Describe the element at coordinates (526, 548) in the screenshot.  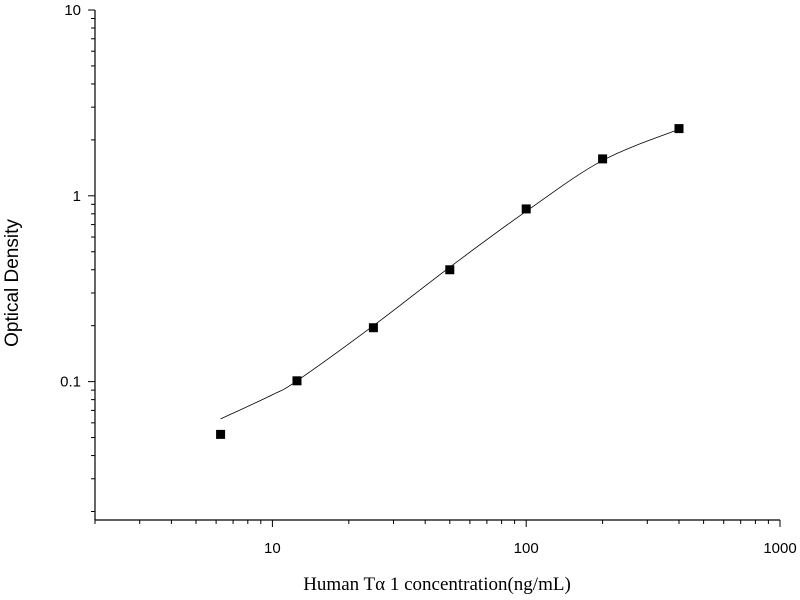
I see `x-tick-label: 100` at that location.